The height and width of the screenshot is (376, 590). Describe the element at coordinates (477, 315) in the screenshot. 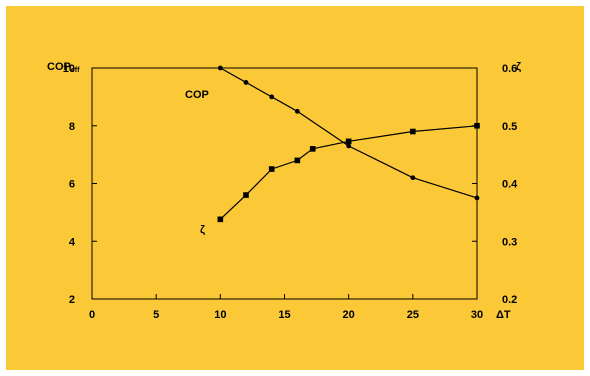

I see `x-tick-label-6: 30` at that location.